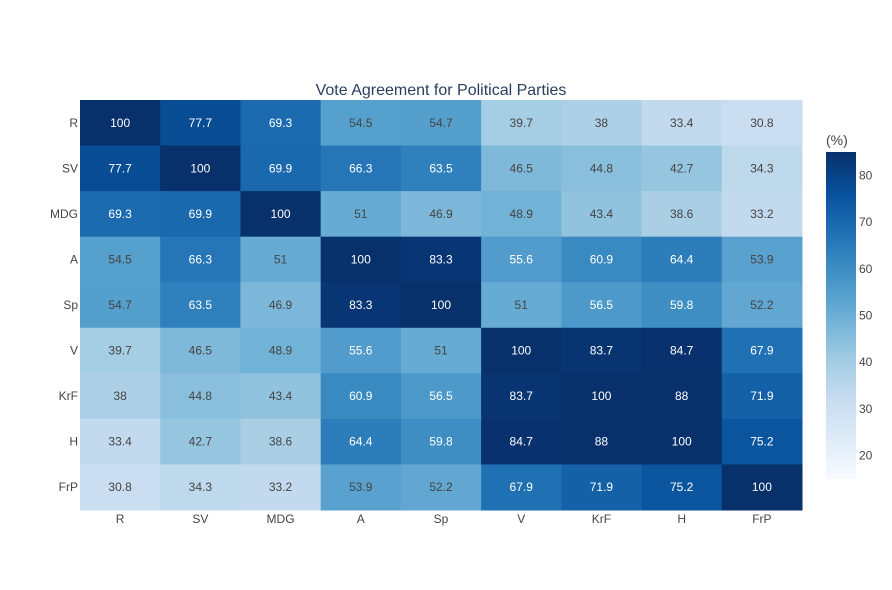  What do you see at coordinates (682, 259) in the screenshot?
I see `cell-value-label: 64.4` at bounding box center [682, 259].